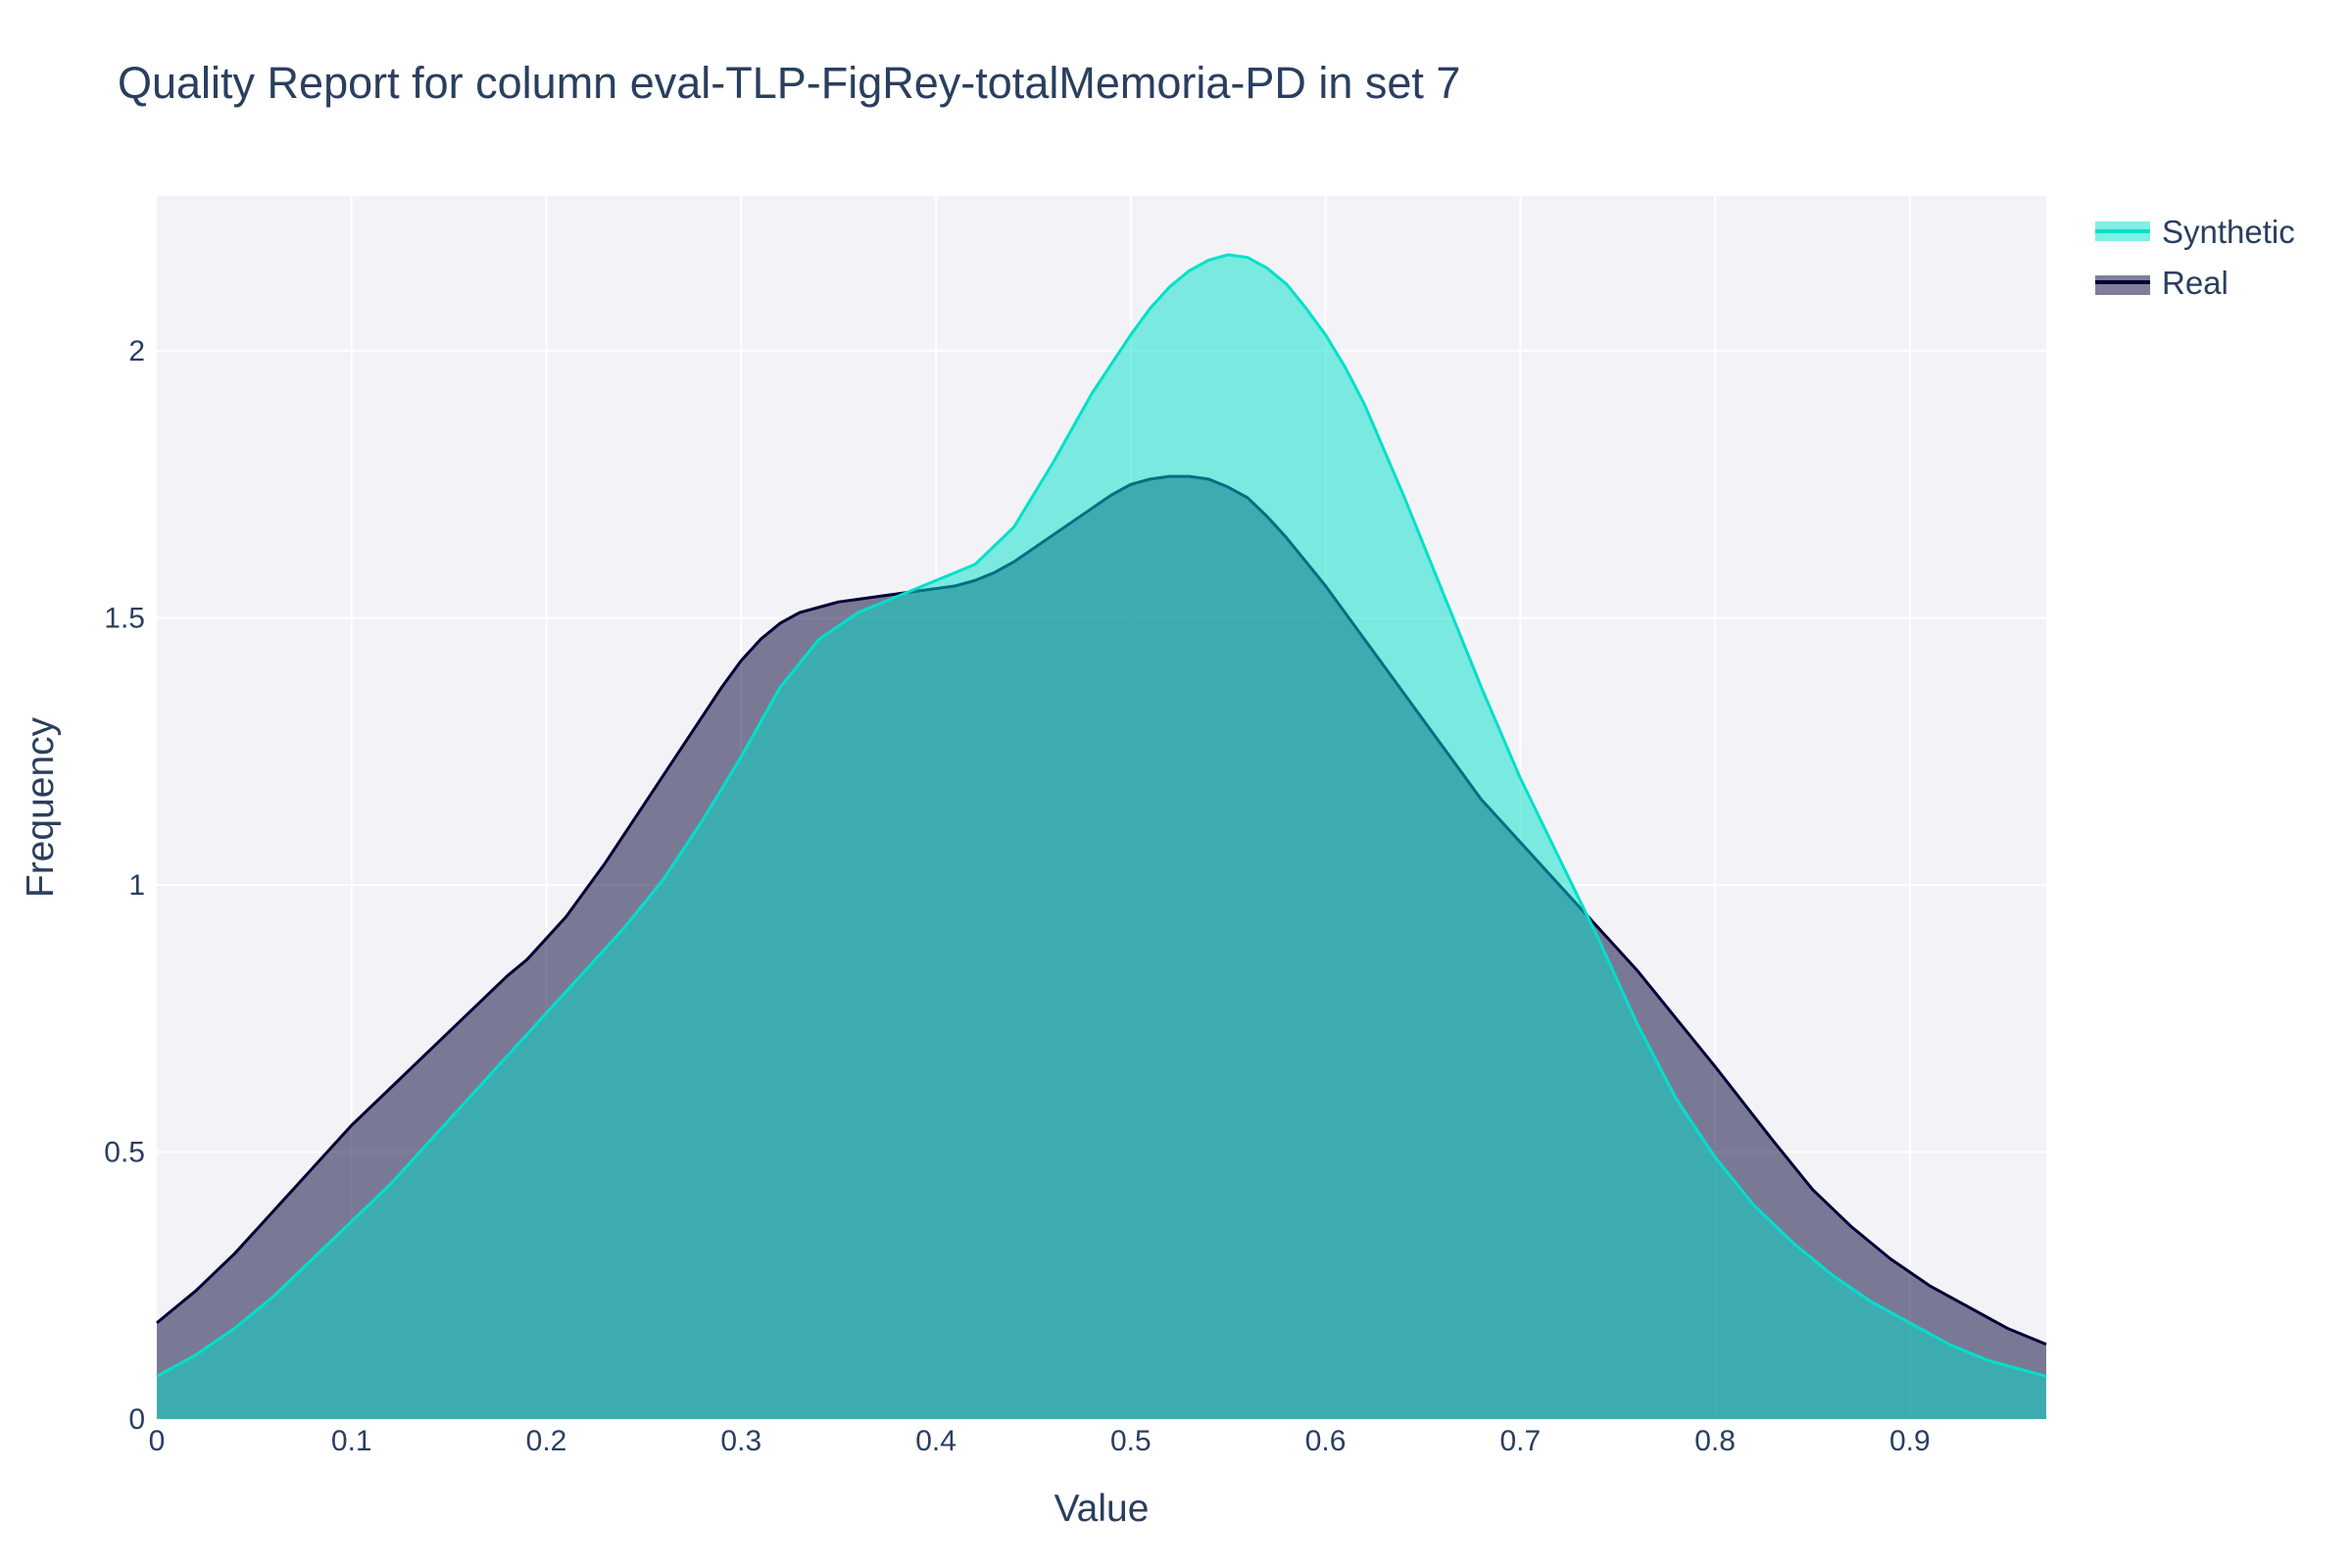  Describe the element at coordinates (1102, 1509) in the screenshot. I see `x-axis-title: Value` at that location.